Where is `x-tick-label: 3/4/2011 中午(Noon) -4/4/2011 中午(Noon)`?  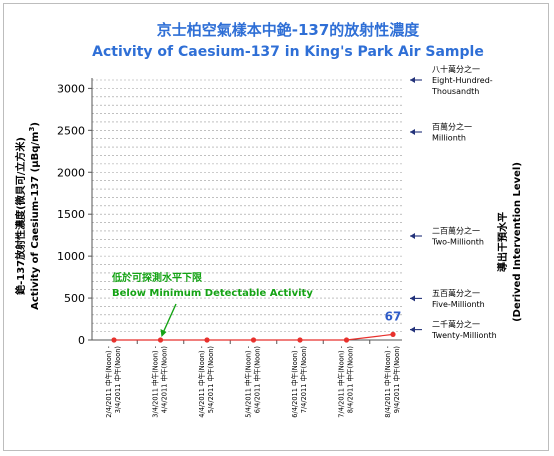
x-tick-label: 3/4/2011 中午(Noon) -4/4/2011 中午(Noon) is located at coordinates (160, 381).